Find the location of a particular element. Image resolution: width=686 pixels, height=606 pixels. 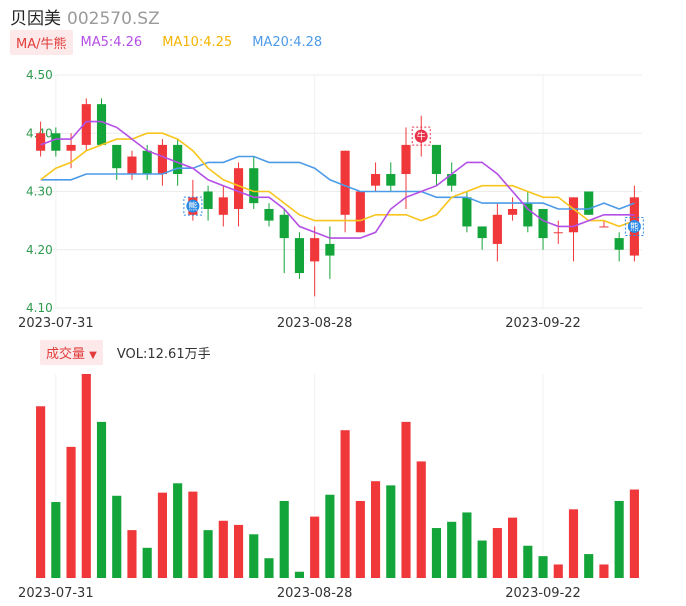

stock-code: 002570.SZ is located at coordinates (113, 19).